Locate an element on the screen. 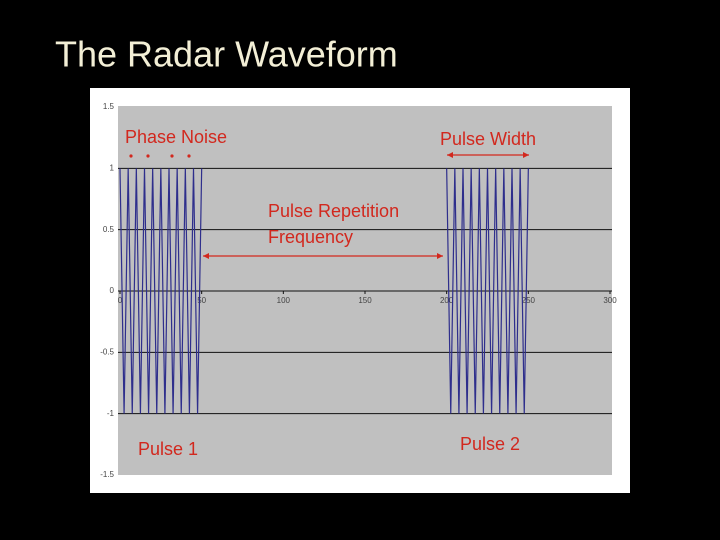  x-tick-label: 300 is located at coordinates (610, 300).